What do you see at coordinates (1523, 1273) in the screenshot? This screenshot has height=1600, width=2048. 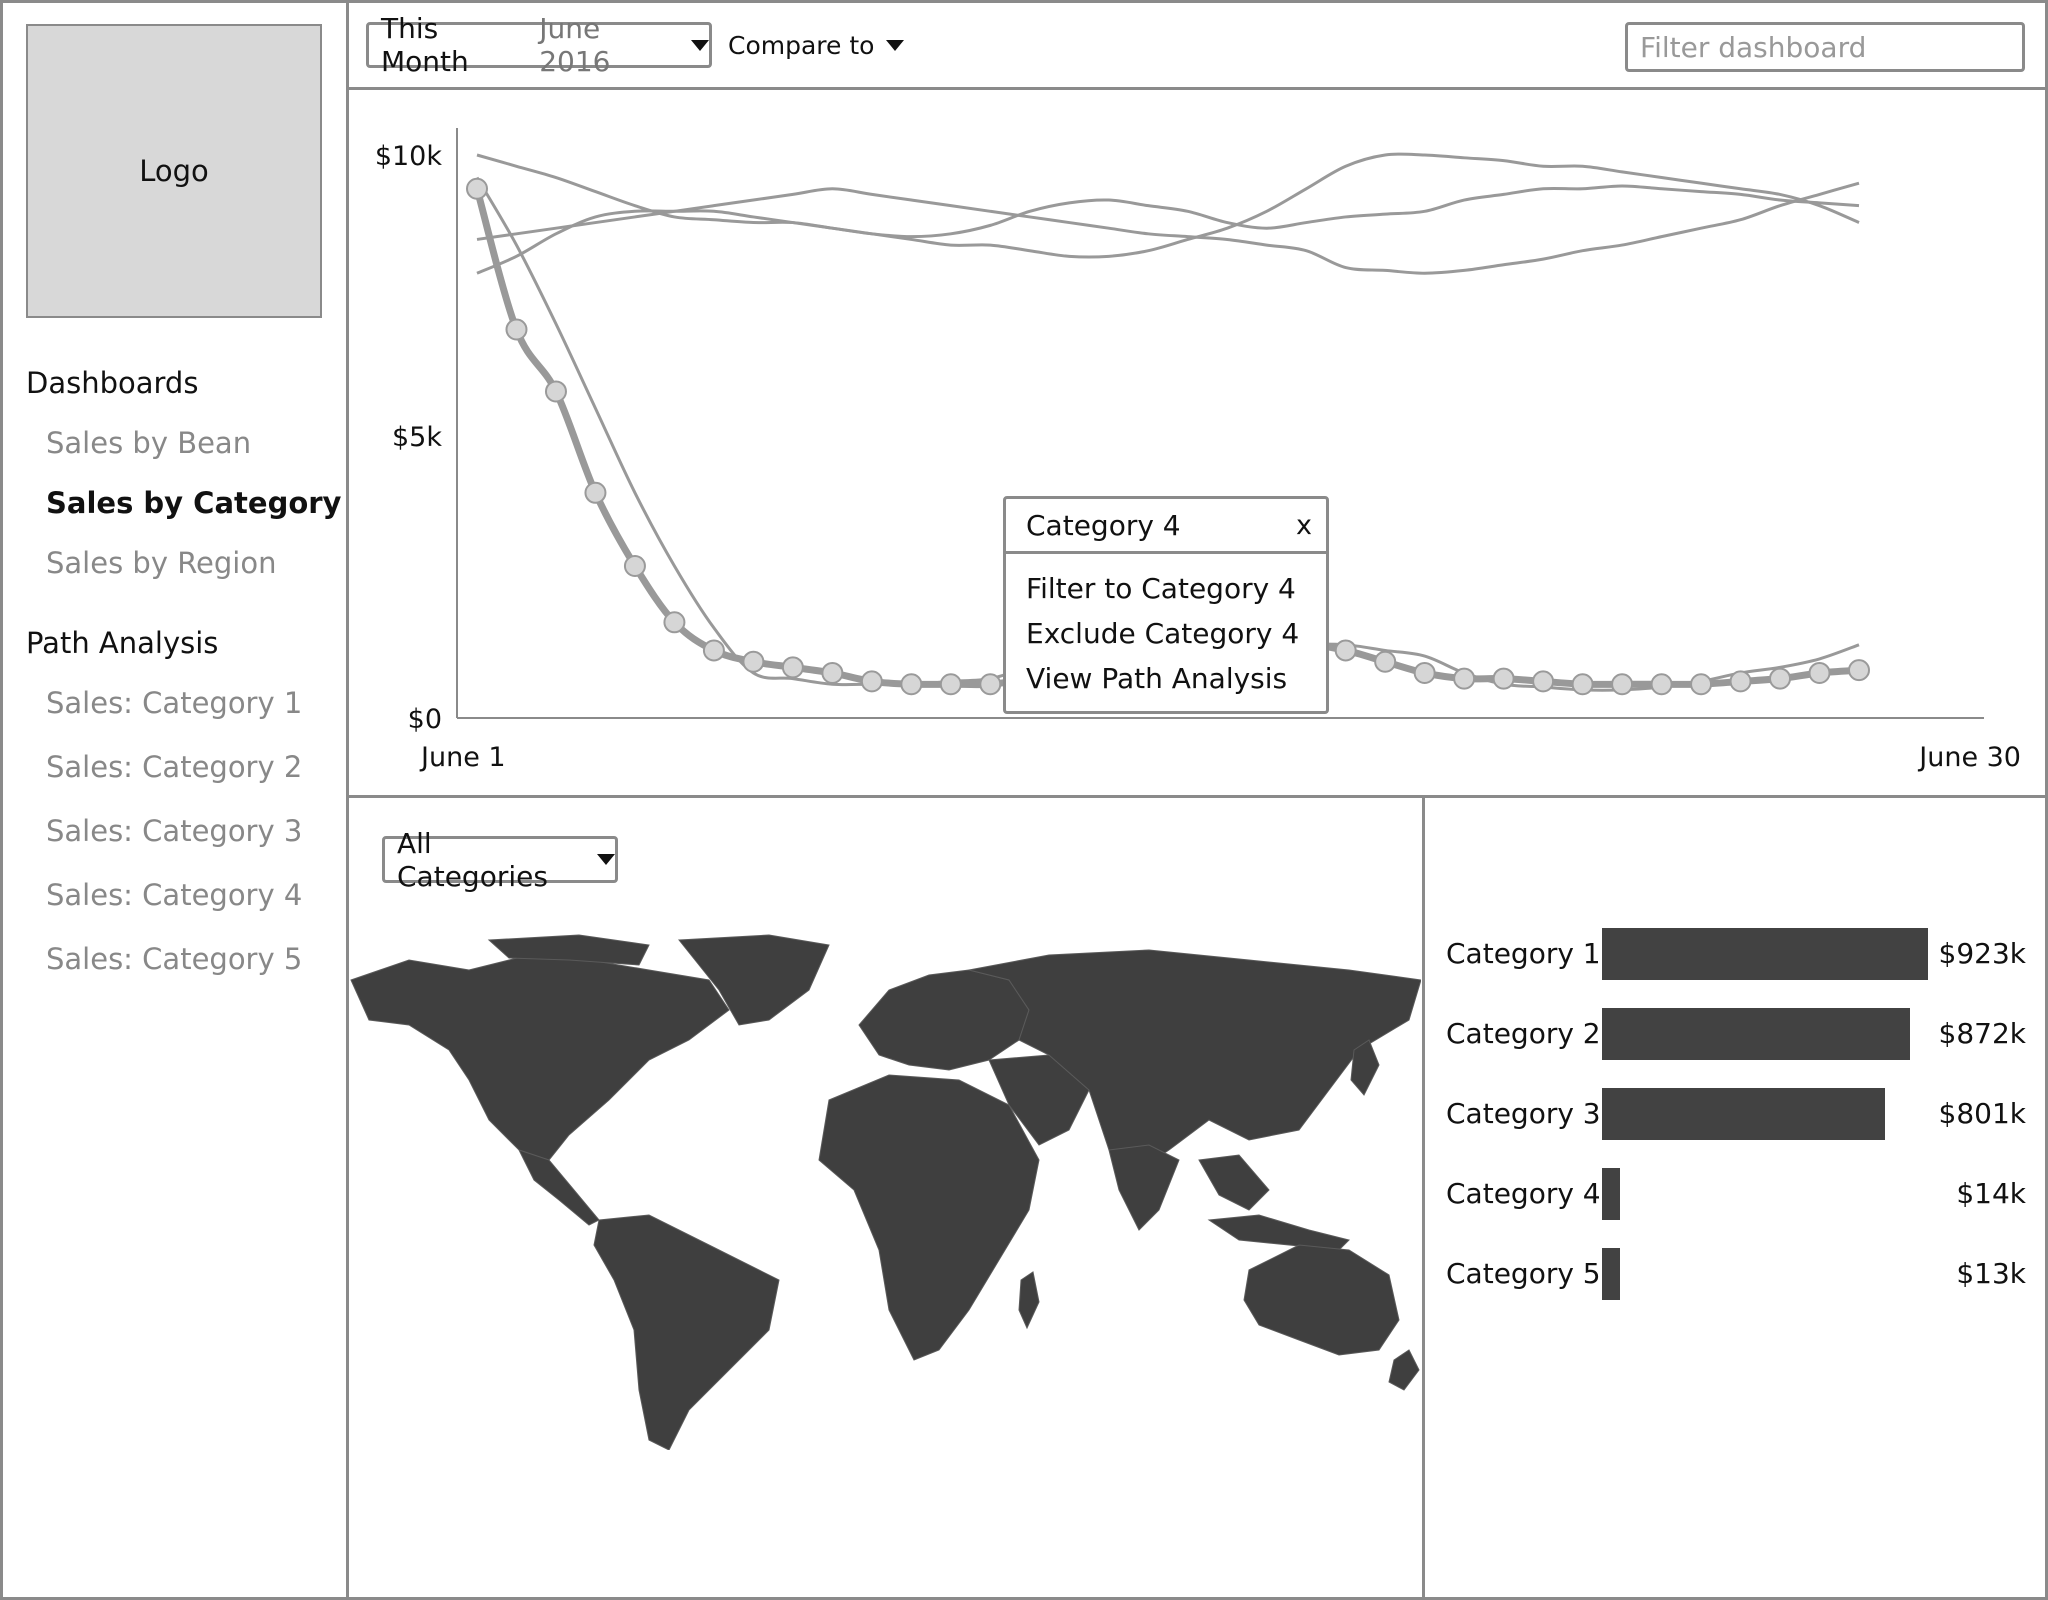 I see `bar-label: Category 5` at bounding box center [1523, 1273].